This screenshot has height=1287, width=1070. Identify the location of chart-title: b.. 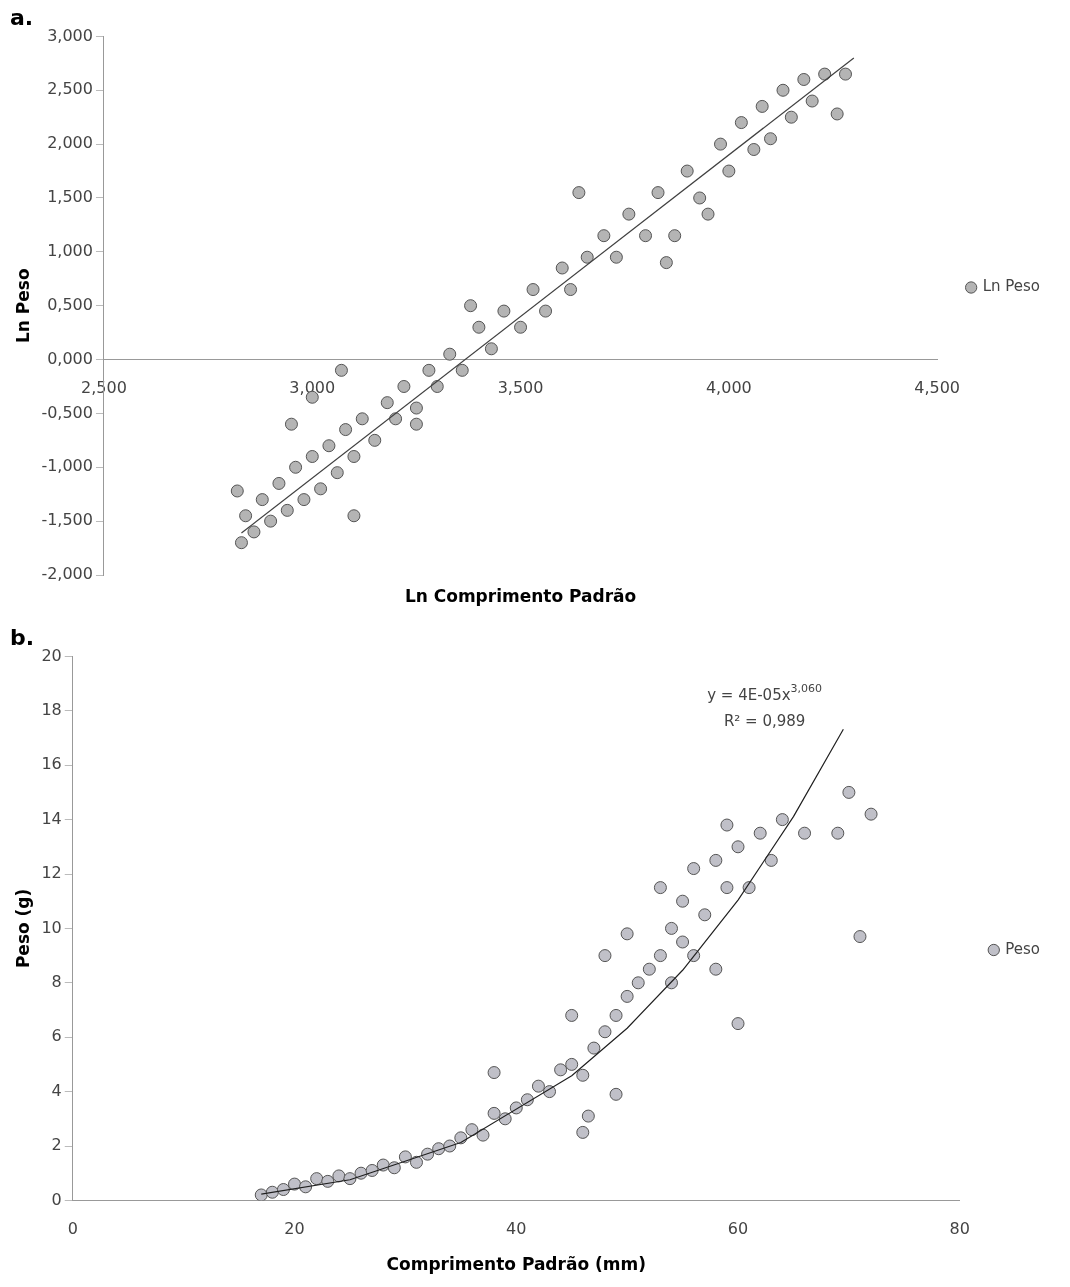
(22, 637).